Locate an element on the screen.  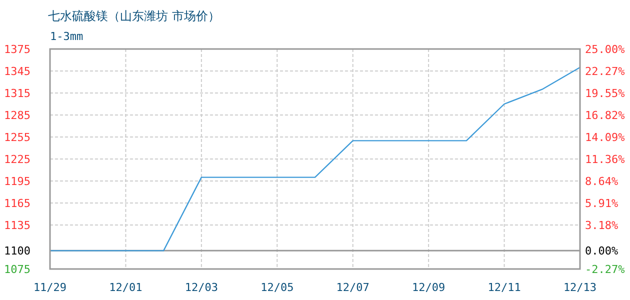
y-tick-label: 1315 is located at coordinates (17, 93).